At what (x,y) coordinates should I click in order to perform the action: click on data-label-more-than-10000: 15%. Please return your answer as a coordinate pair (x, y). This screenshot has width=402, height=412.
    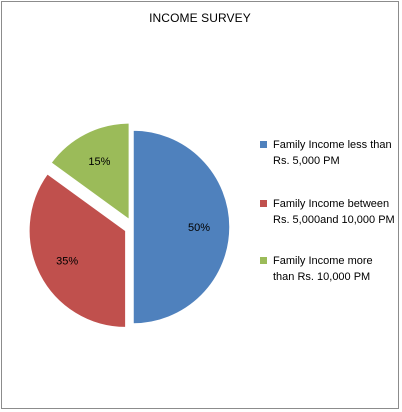
    Looking at the image, I should click on (99, 162).